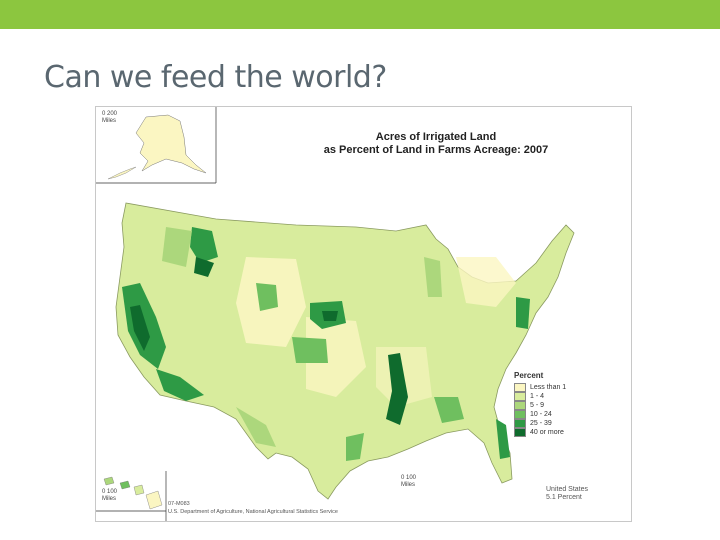  What do you see at coordinates (564, 497) in the screenshot?
I see `us-label-line2: 5.1 Percent` at bounding box center [564, 497].